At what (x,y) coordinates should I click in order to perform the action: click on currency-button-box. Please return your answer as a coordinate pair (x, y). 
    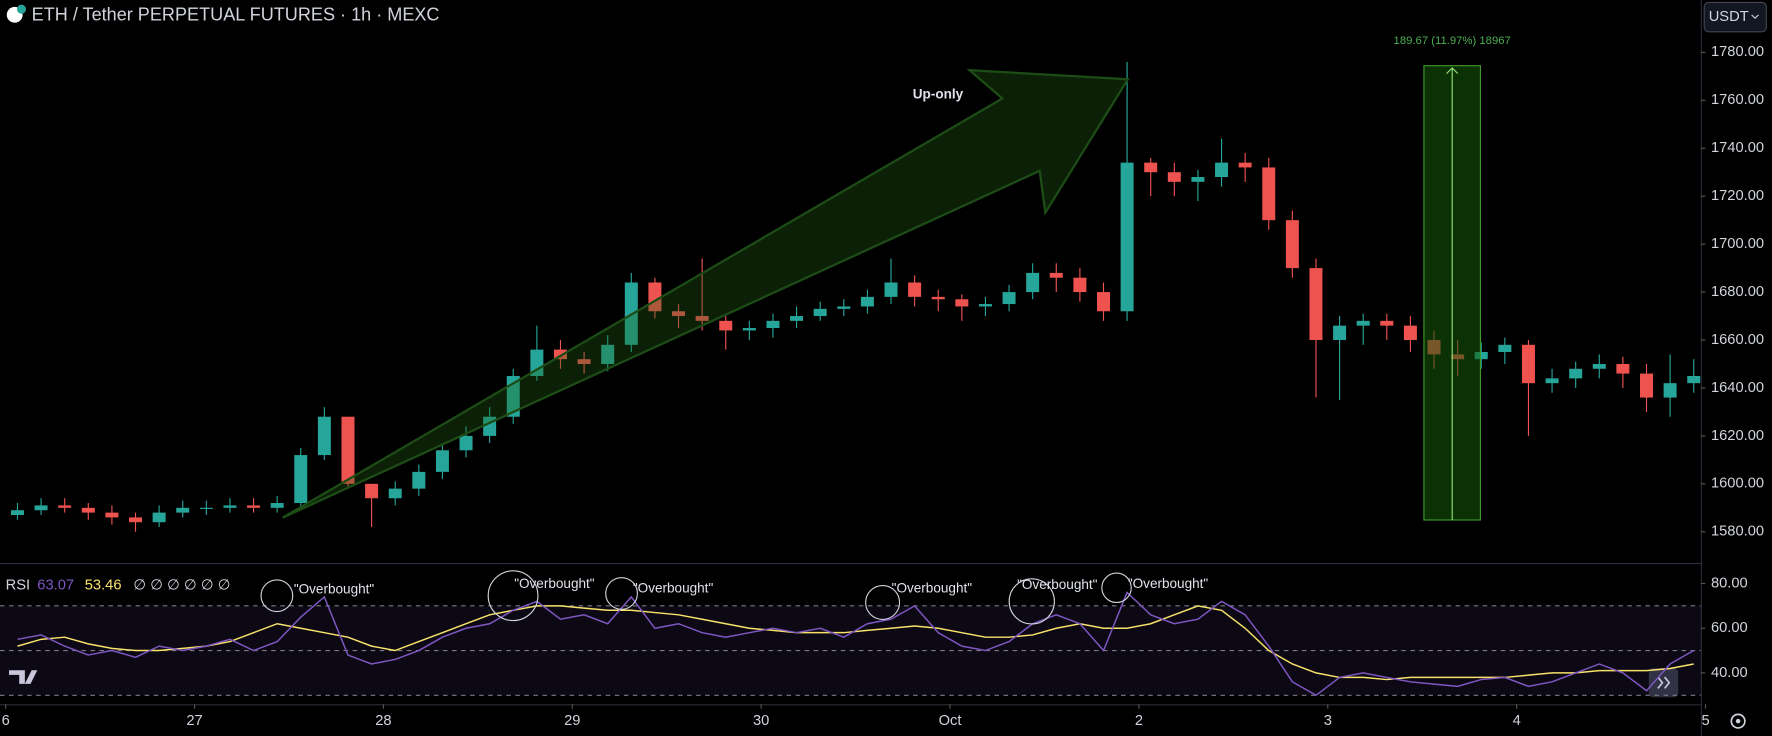
    Looking at the image, I should click on (1735, 17).